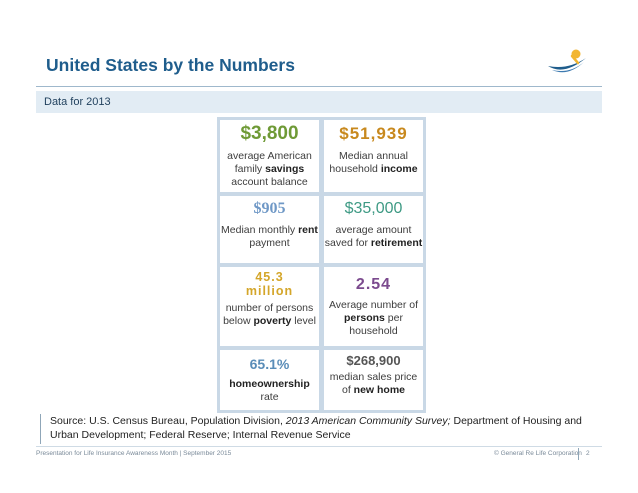 The image size is (638, 493). What do you see at coordinates (269, 364) in the screenshot?
I see `stat-value-homeownership: 65.1%` at bounding box center [269, 364].